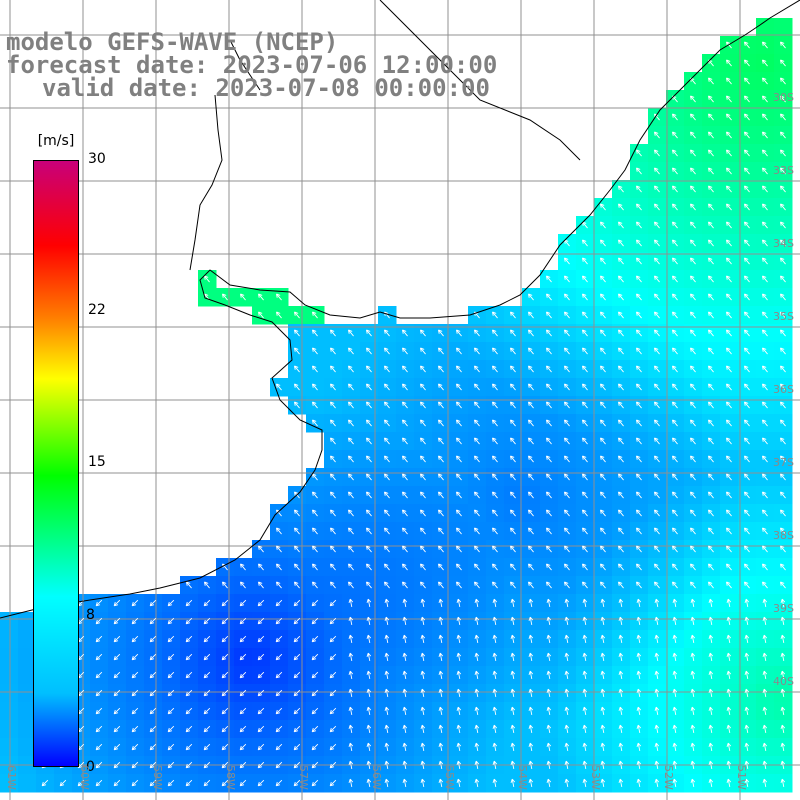  Describe the element at coordinates (595, 777) in the screenshot. I see `lon-label: 53W` at that location.